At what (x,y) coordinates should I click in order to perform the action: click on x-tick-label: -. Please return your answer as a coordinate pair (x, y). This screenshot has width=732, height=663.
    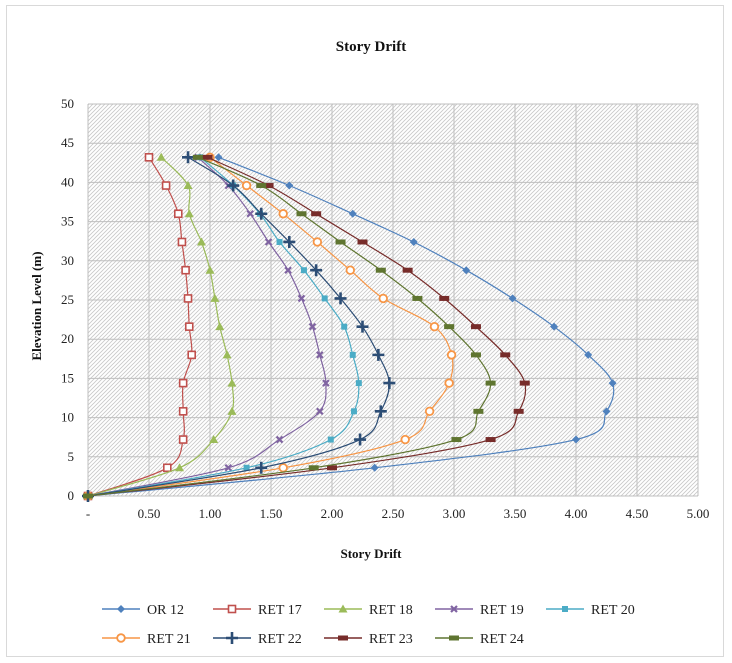
    Looking at the image, I should click on (88, 513).